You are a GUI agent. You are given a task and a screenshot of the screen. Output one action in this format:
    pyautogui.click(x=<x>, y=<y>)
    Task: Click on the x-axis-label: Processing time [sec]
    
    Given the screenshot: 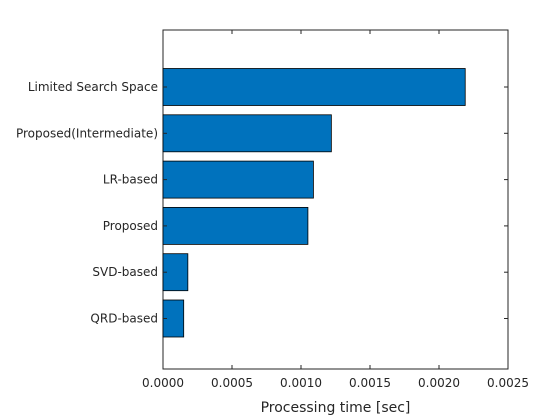 What is the action you would take?
    pyautogui.click(x=336, y=408)
    